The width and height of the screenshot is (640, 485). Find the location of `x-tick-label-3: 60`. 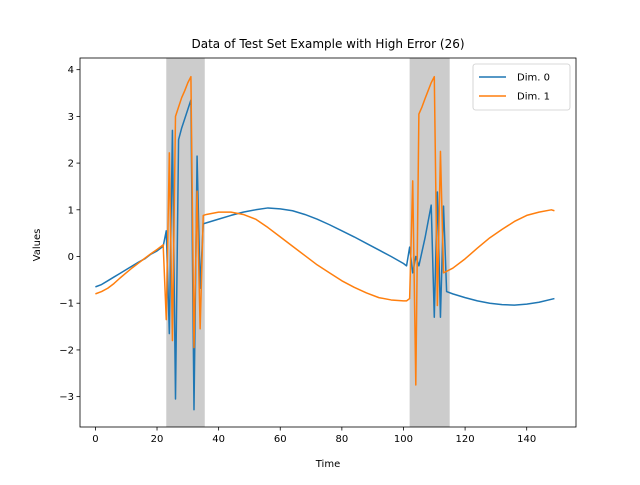

x-tick-label-3: 60 is located at coordinates (280, 439).